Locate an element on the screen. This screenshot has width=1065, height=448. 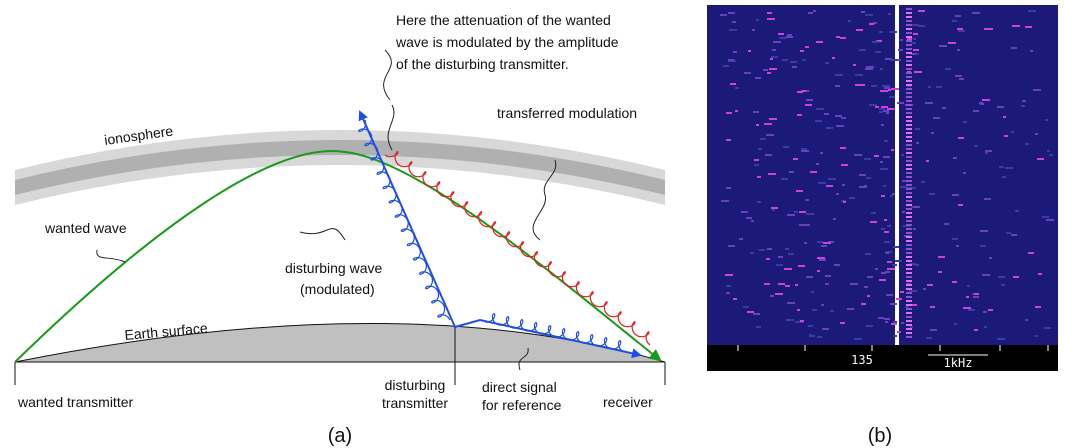
modulation-coil is located at coordinates (404, 220).